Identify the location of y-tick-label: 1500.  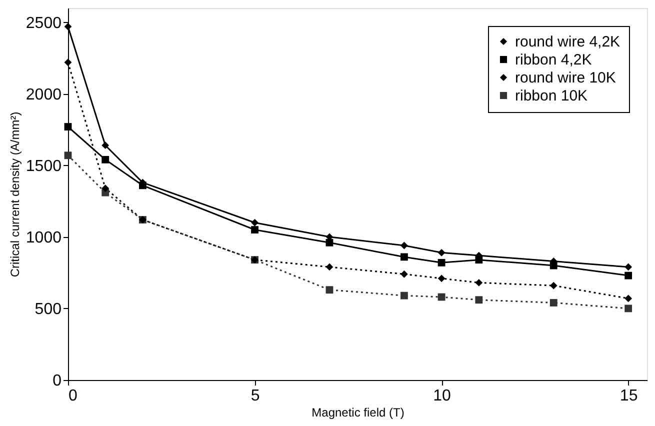
(44, 166).